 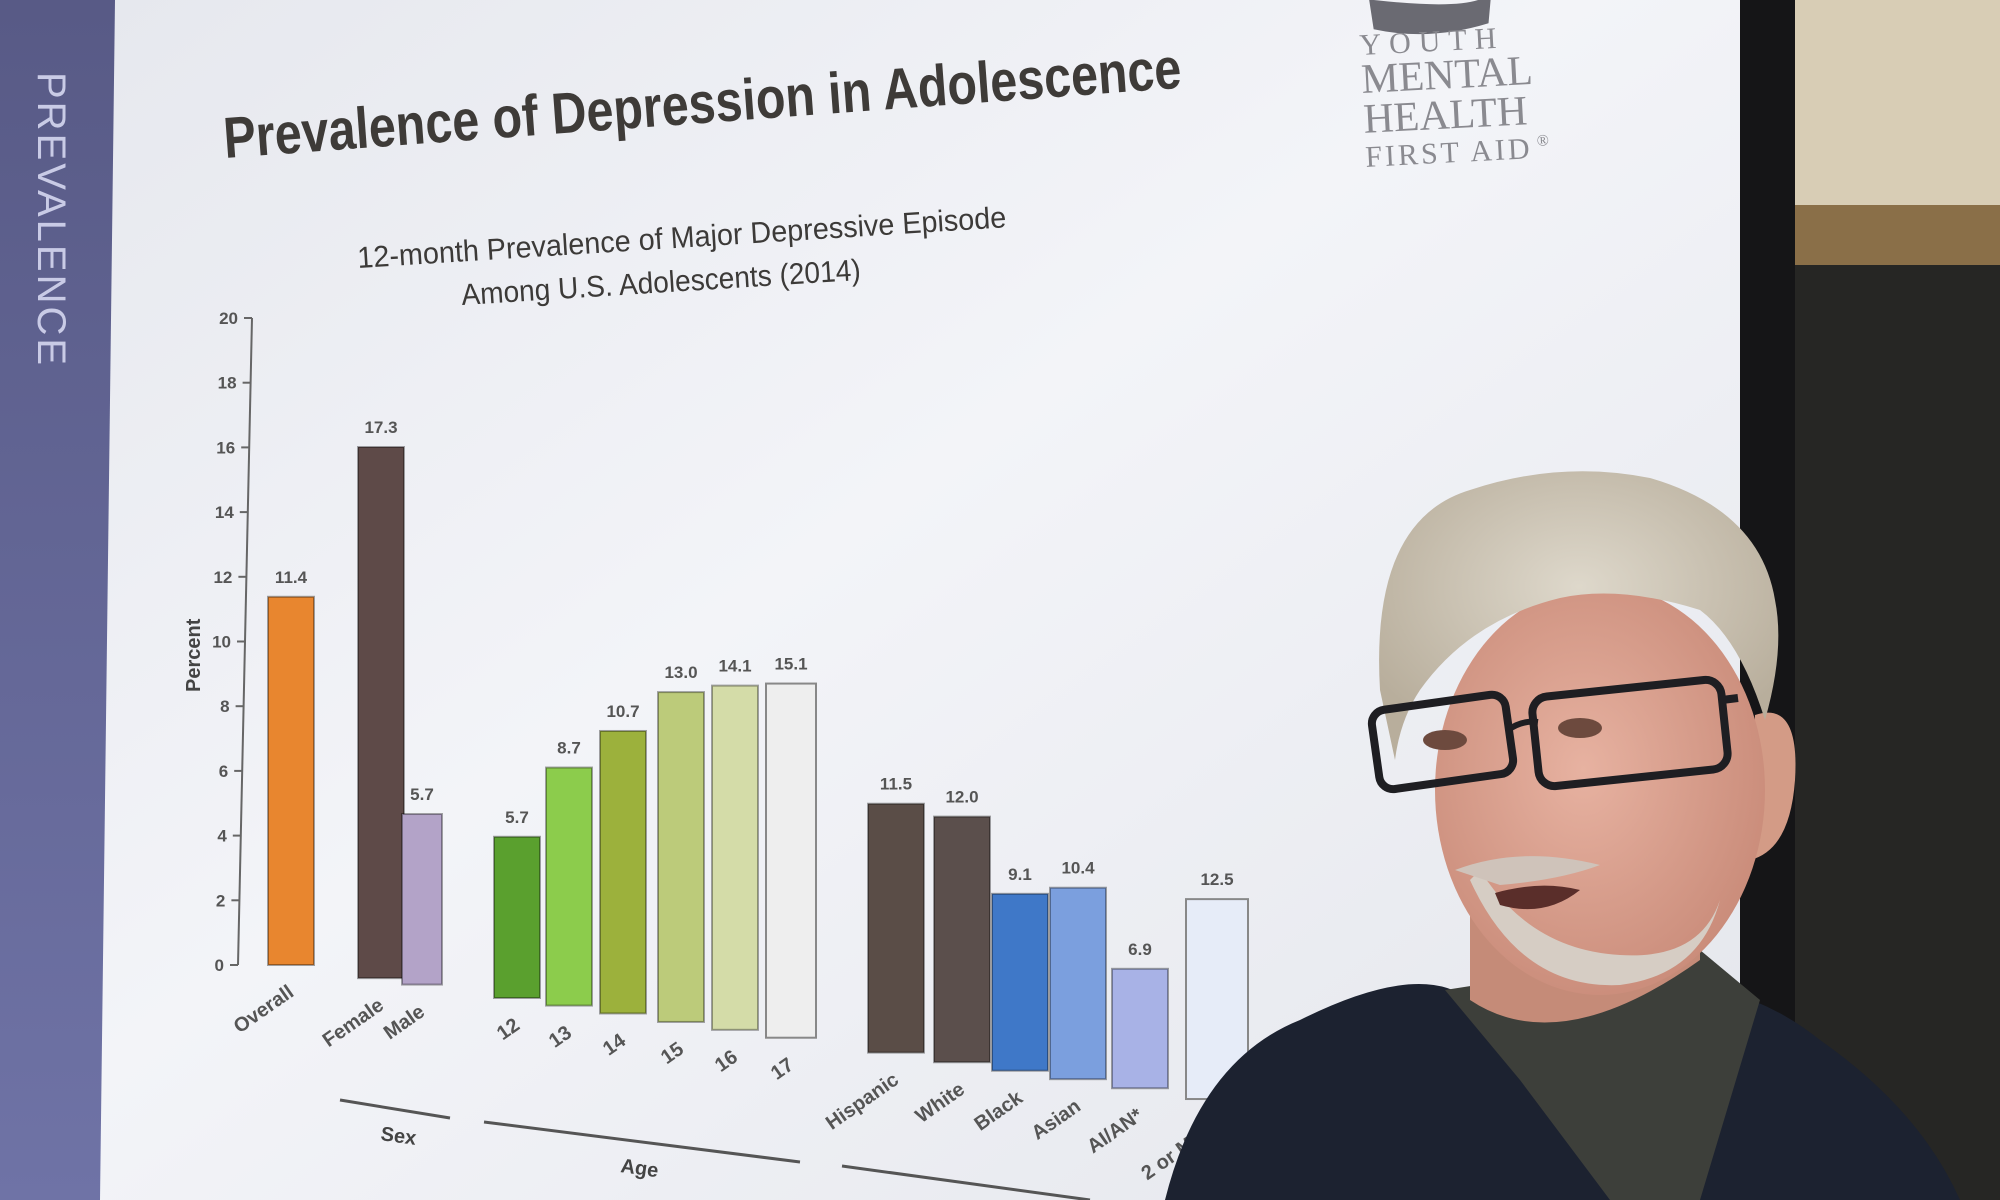 I want to click on value-label: 15.1, so click(x=790, y=664).